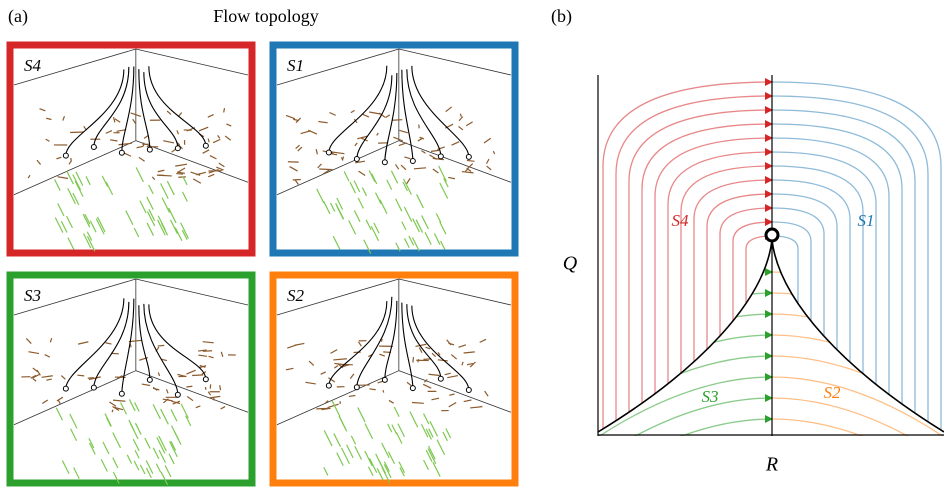 The image size is (944, 487). I want to click on x-axis-label: R, so click(771, 465).